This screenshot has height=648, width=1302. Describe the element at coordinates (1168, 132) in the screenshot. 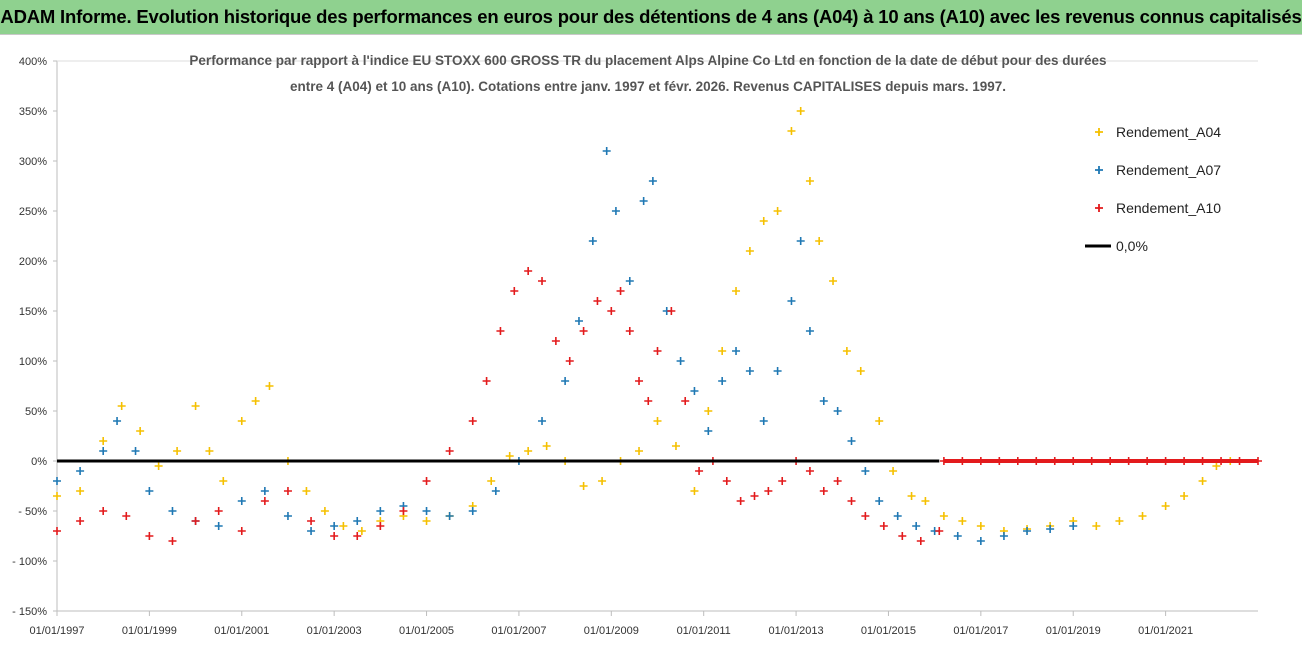

I see `legend-label: Rendement_A04` at that location.